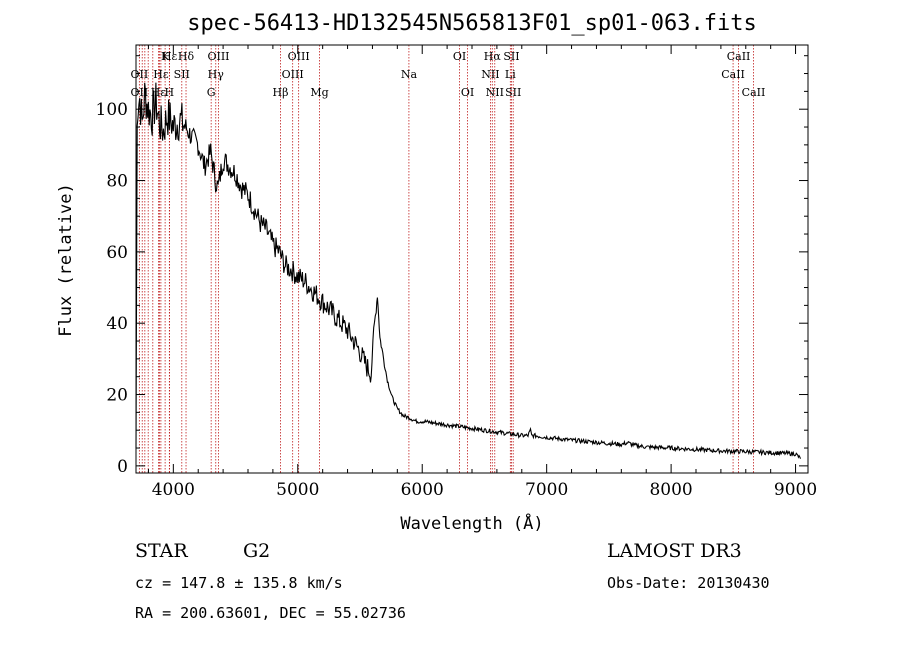 The image size is (900, 649). What do you see at coordinates (161, 551) in the screenshot?
I see `object-class: STAR` at bounding box center [161, 551].